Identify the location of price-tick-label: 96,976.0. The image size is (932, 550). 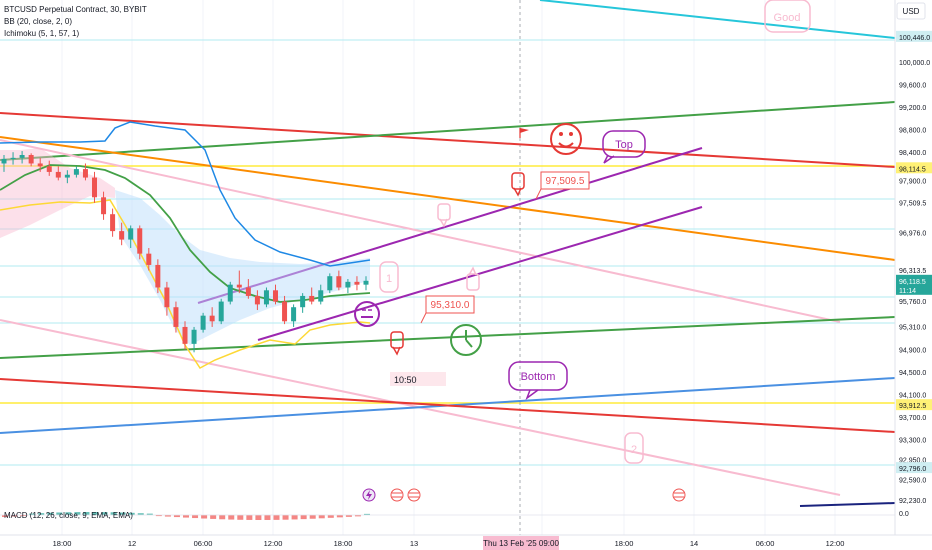
(912, 233).